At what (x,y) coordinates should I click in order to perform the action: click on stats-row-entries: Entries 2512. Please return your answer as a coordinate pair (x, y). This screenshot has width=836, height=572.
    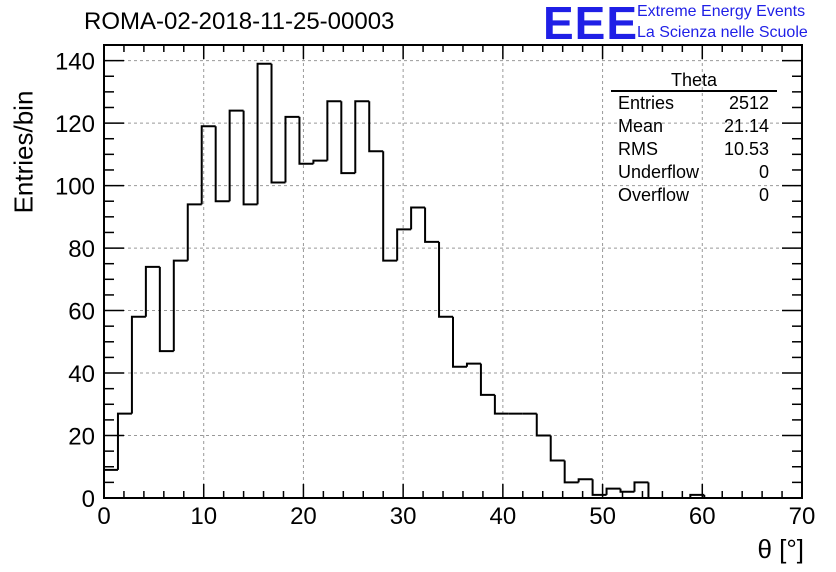
    Looking at the image, I should click on (694, 103).